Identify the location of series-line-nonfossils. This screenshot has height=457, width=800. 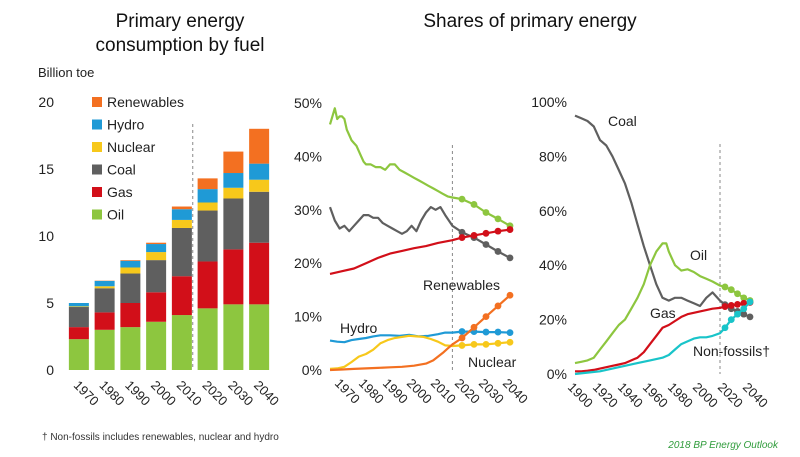
(662, 338).